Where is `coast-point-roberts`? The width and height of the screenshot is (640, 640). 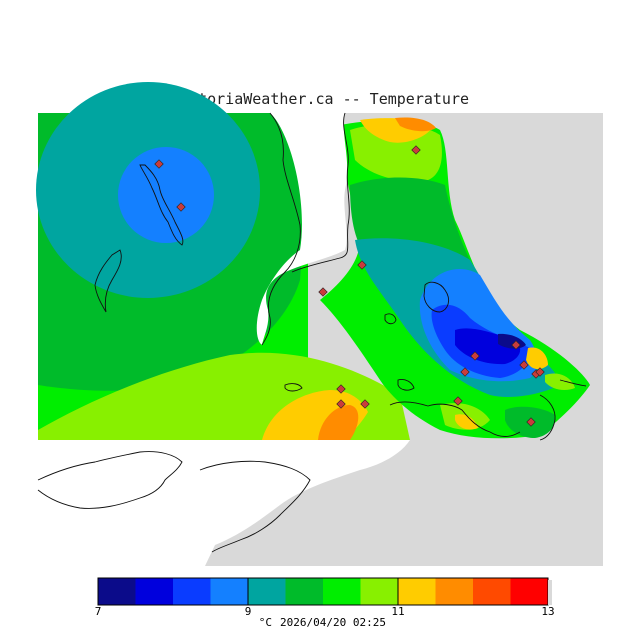
coast-point-roberts is located at coordinates (547, 417).